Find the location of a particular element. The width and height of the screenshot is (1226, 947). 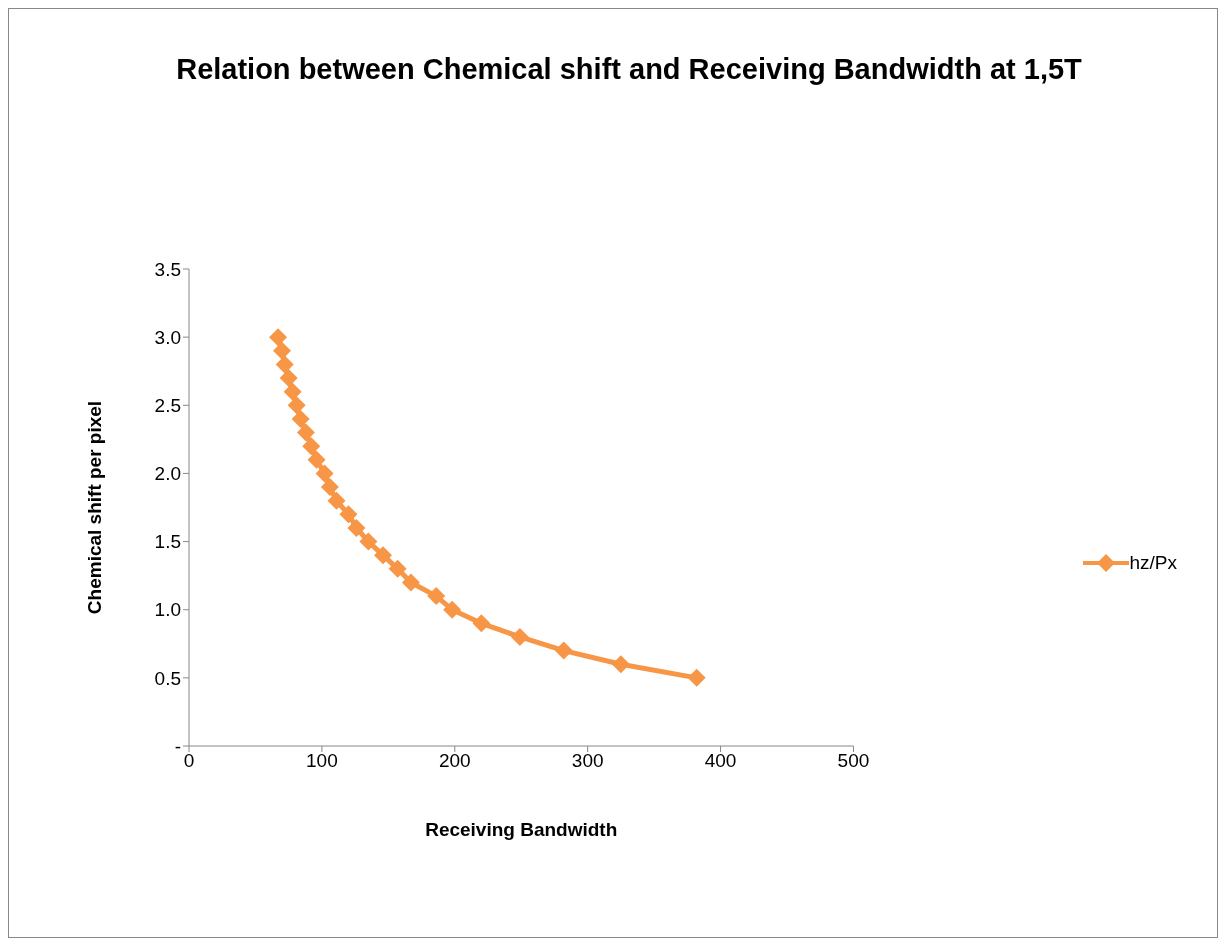

y-tick-label: 3.0 is located at coordinates (167, 337).